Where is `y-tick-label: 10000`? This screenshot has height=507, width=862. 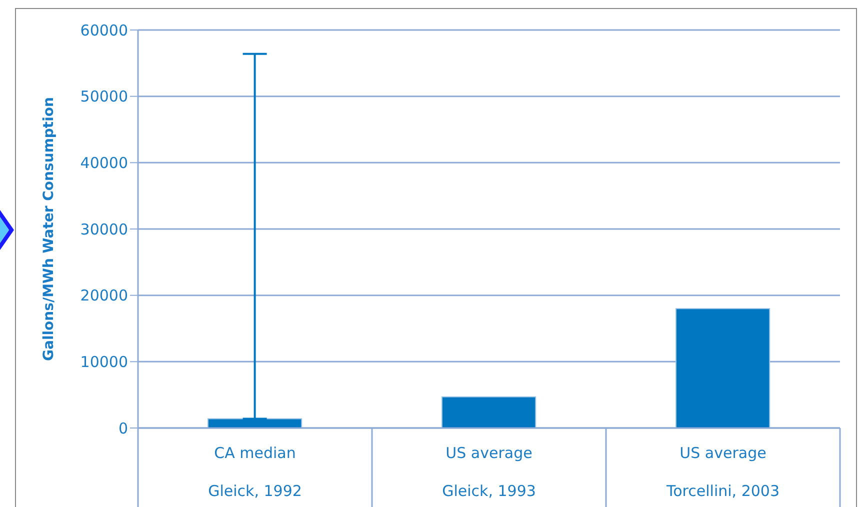
y-tick-label: 10000 is located at coordinates (104, 361).